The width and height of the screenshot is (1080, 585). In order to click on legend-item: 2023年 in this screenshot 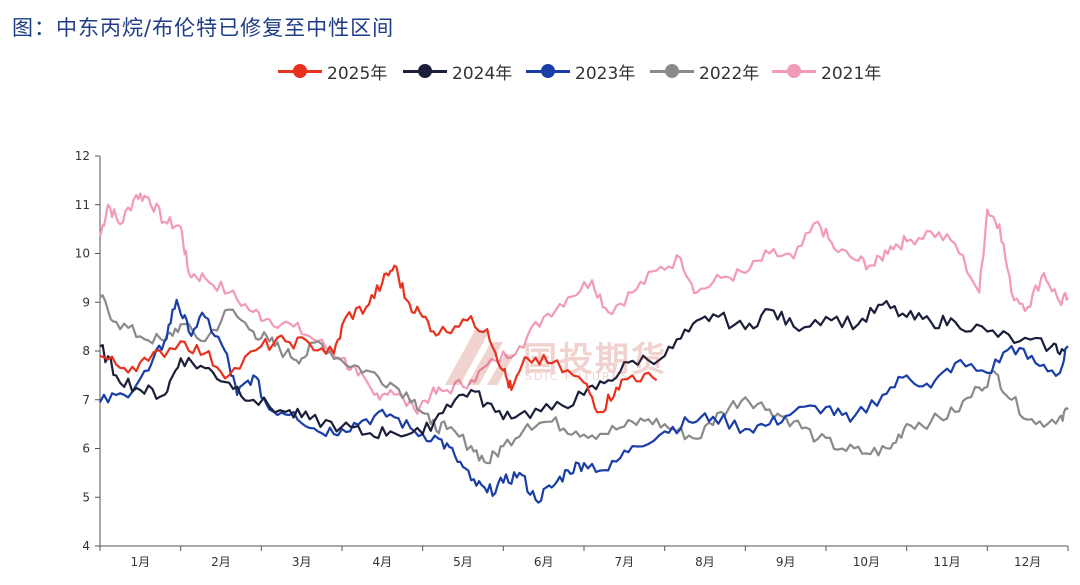, I will do `click(580, 71)`.